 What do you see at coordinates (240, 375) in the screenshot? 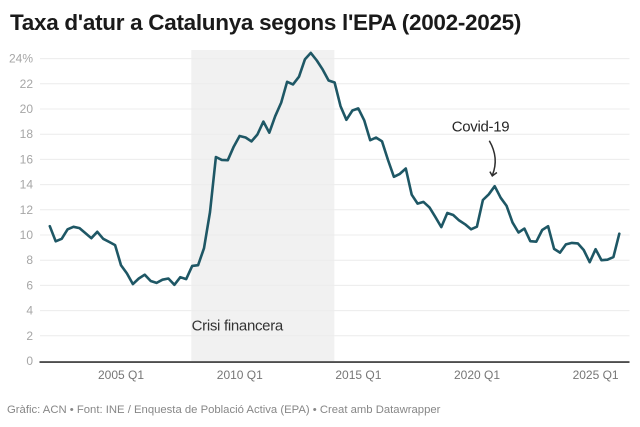
I see `svg-text: 2010 Q1` at bounding box center [240, 375].